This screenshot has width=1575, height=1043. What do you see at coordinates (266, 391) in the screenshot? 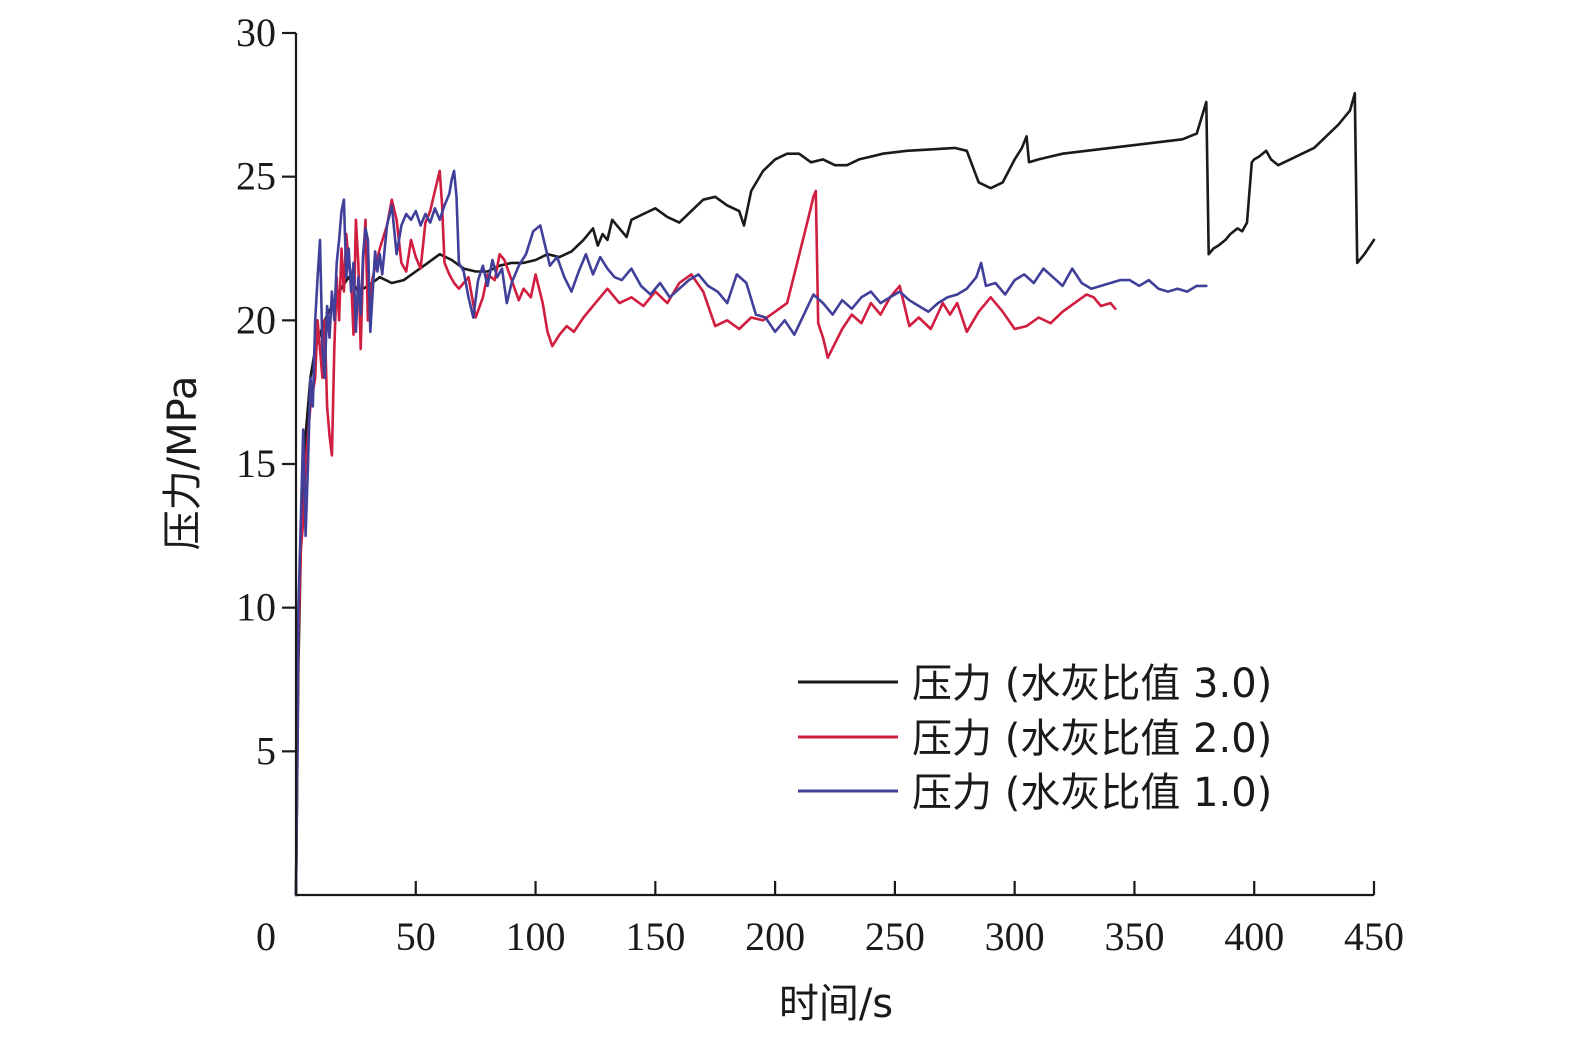
I see `y-ticks: 5 10 15 20 25 30` at bounding box center [266, 391].